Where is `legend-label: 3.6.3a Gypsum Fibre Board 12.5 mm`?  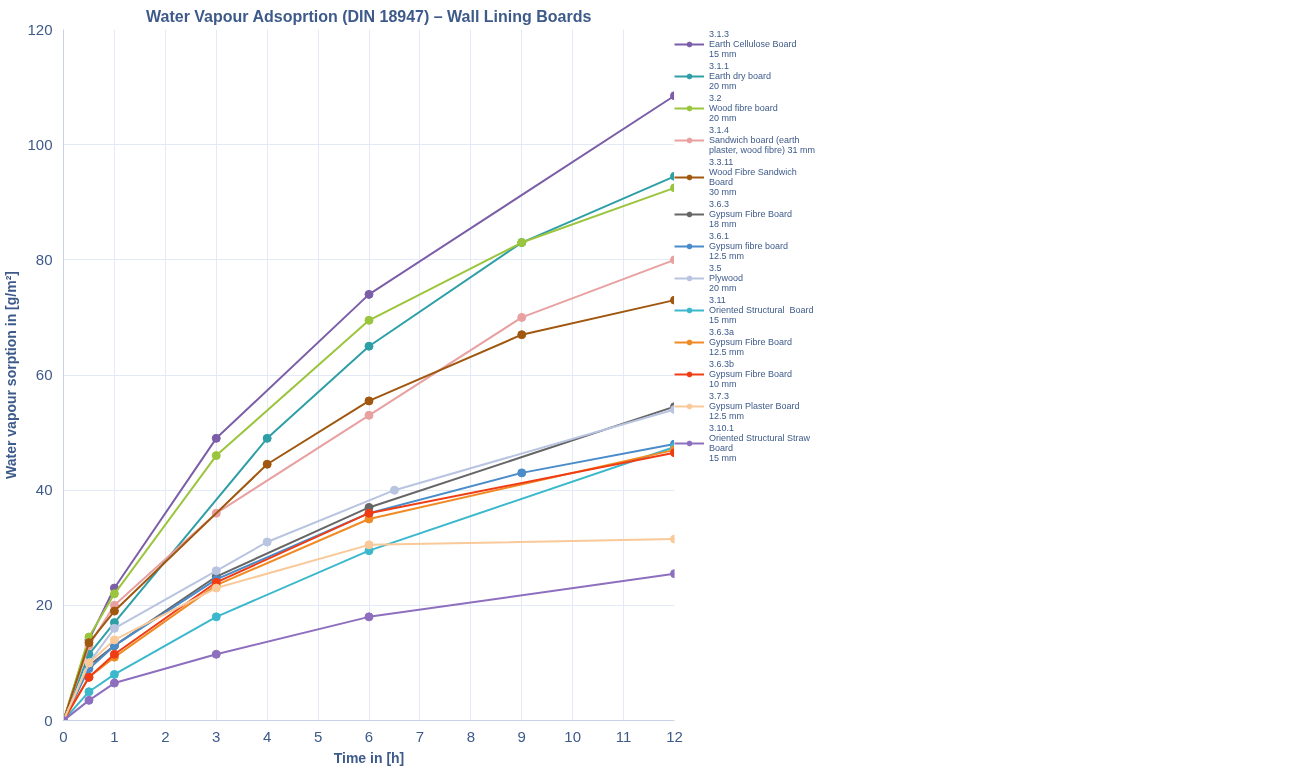 legend-label: 3.6.3a Gypsum Fibre Board 12.5 mm is located at coordinates (751, 342).